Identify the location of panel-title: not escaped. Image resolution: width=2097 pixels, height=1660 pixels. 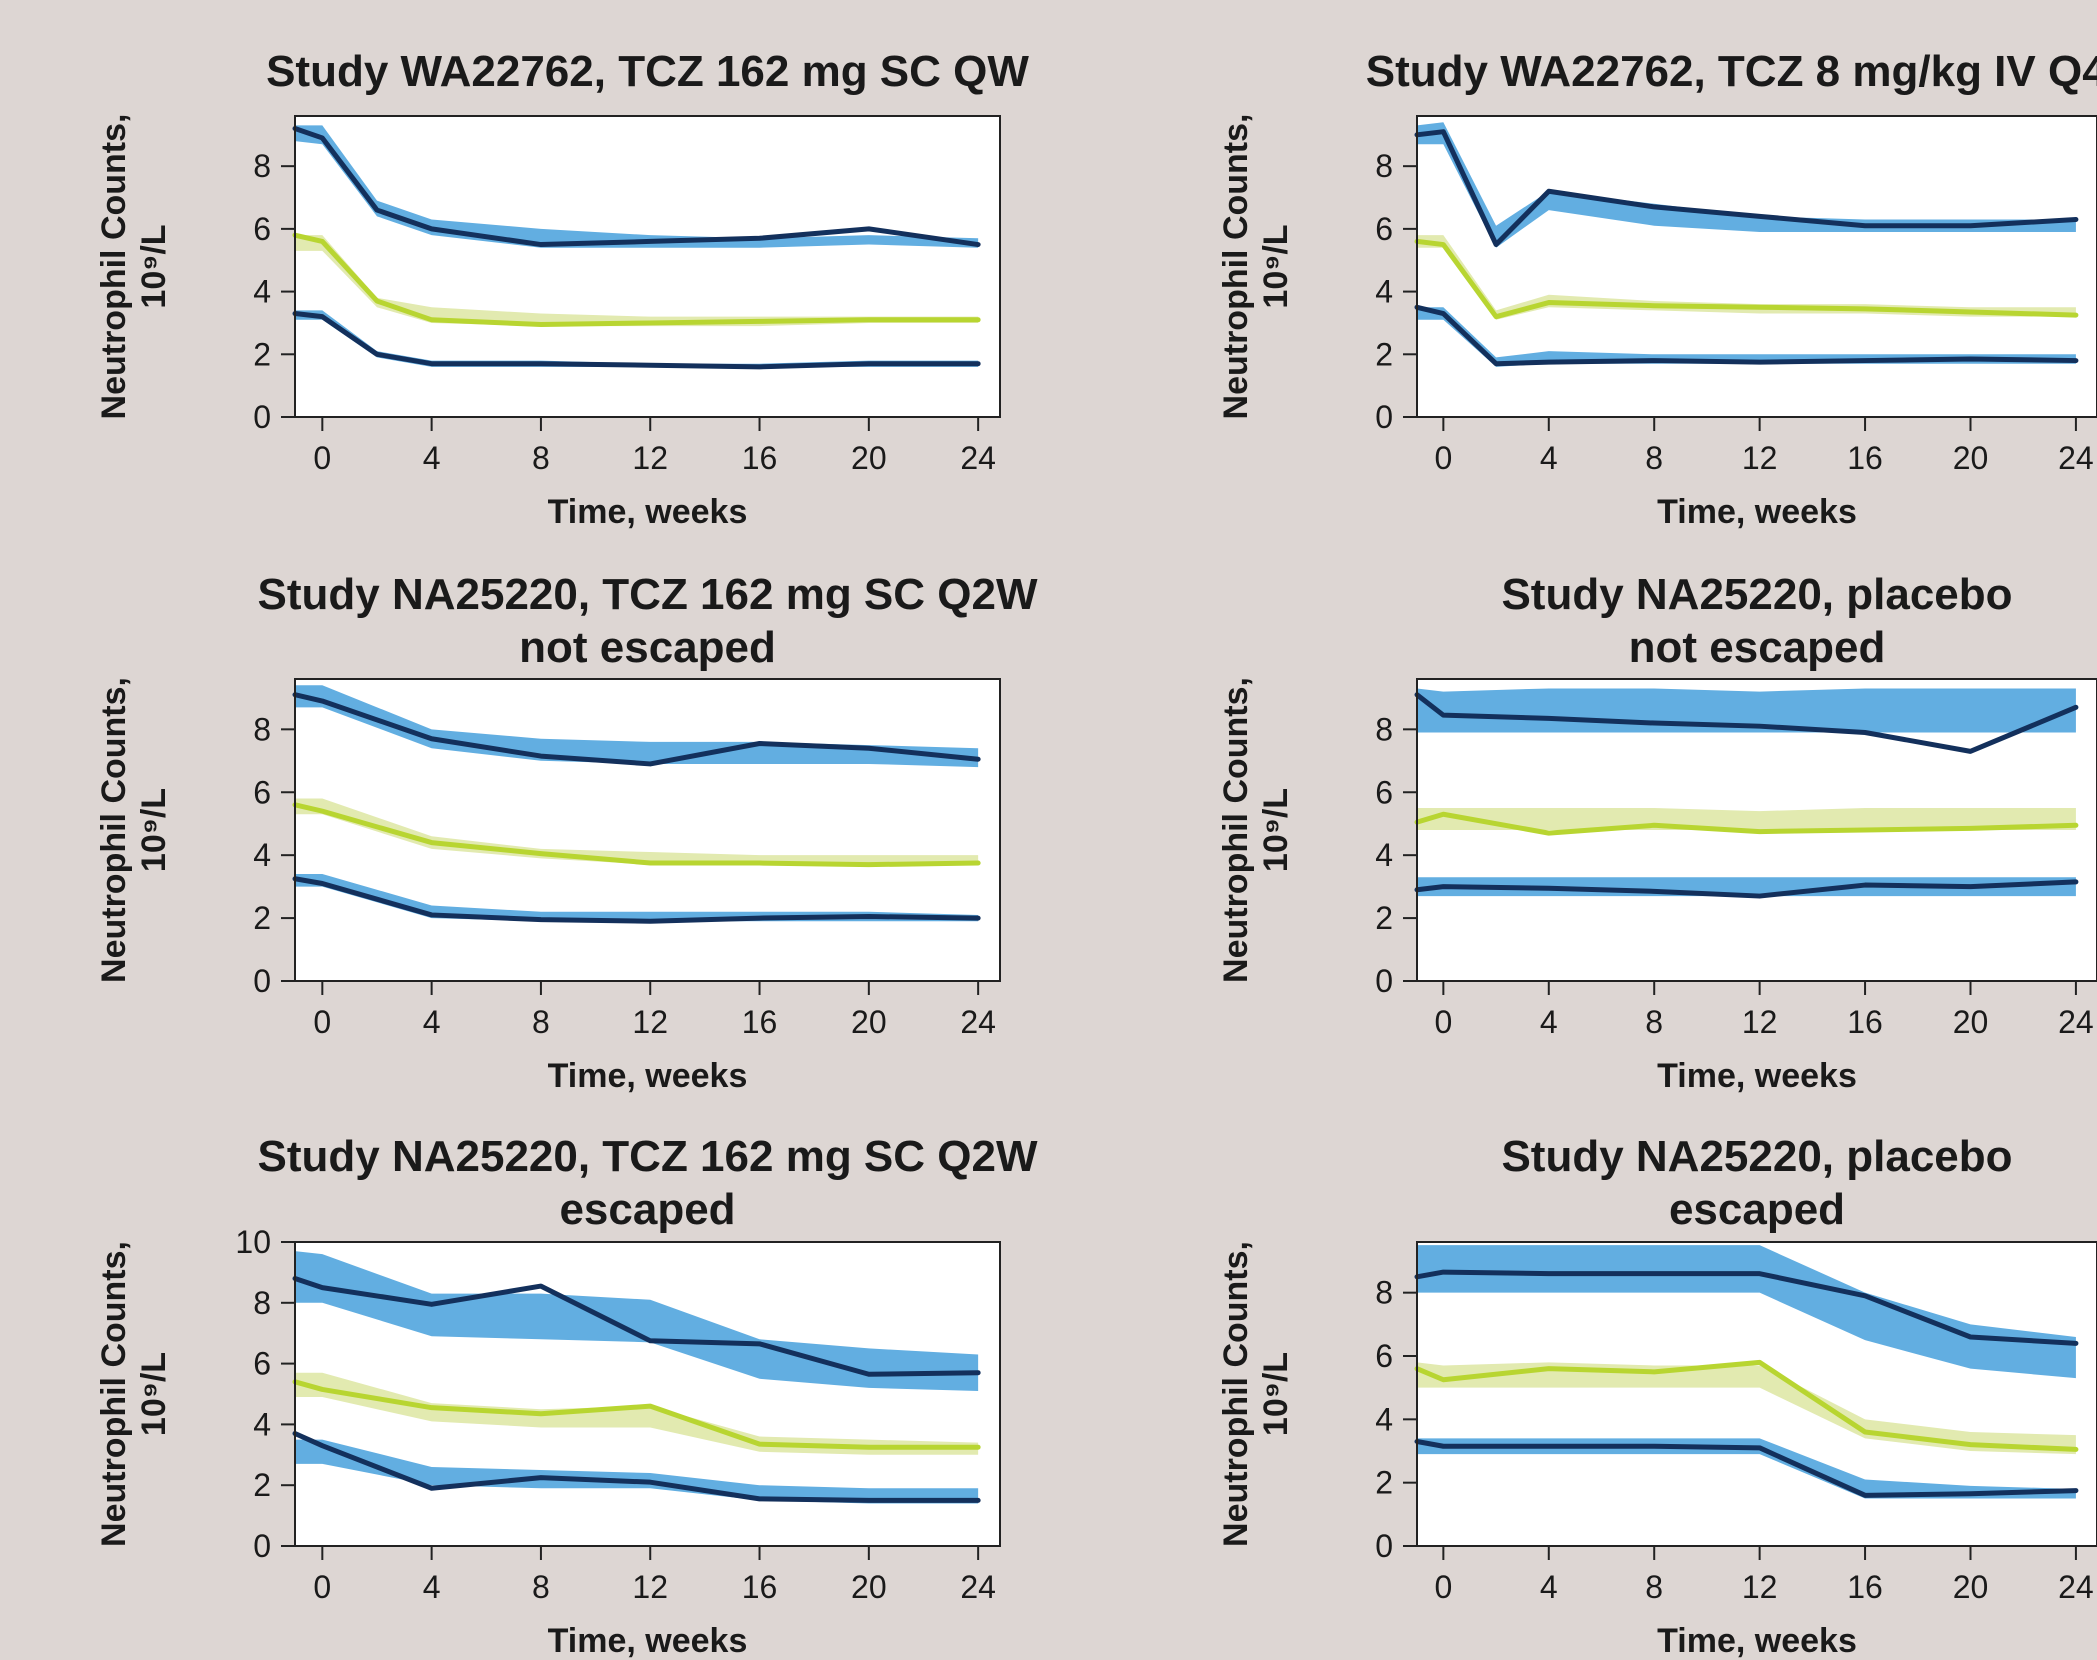
(1757, 647).